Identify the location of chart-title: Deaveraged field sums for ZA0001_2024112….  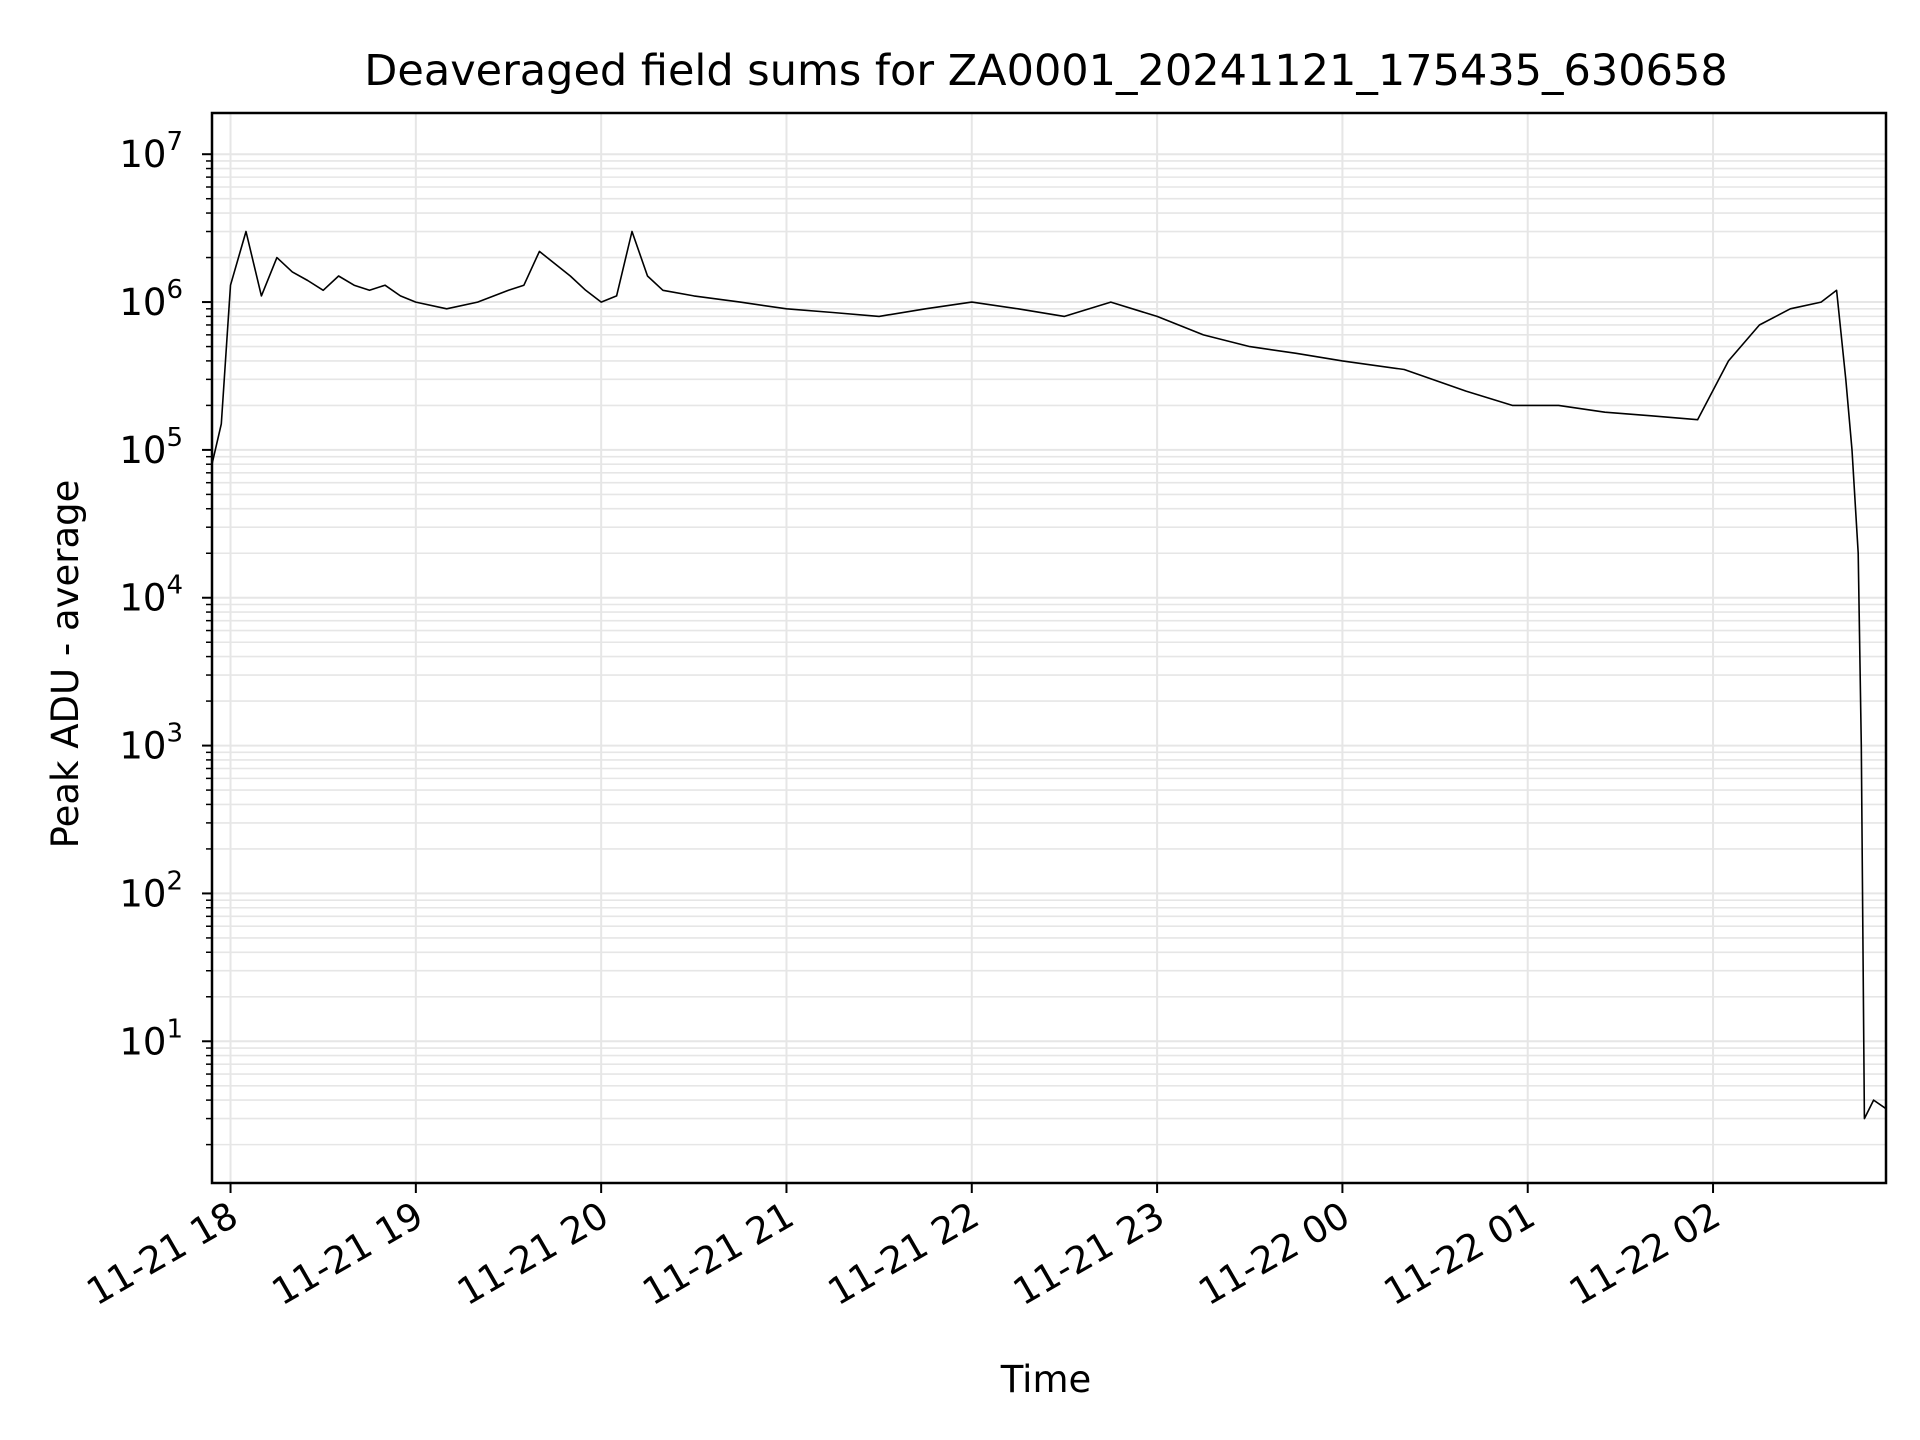
(1045, 71).